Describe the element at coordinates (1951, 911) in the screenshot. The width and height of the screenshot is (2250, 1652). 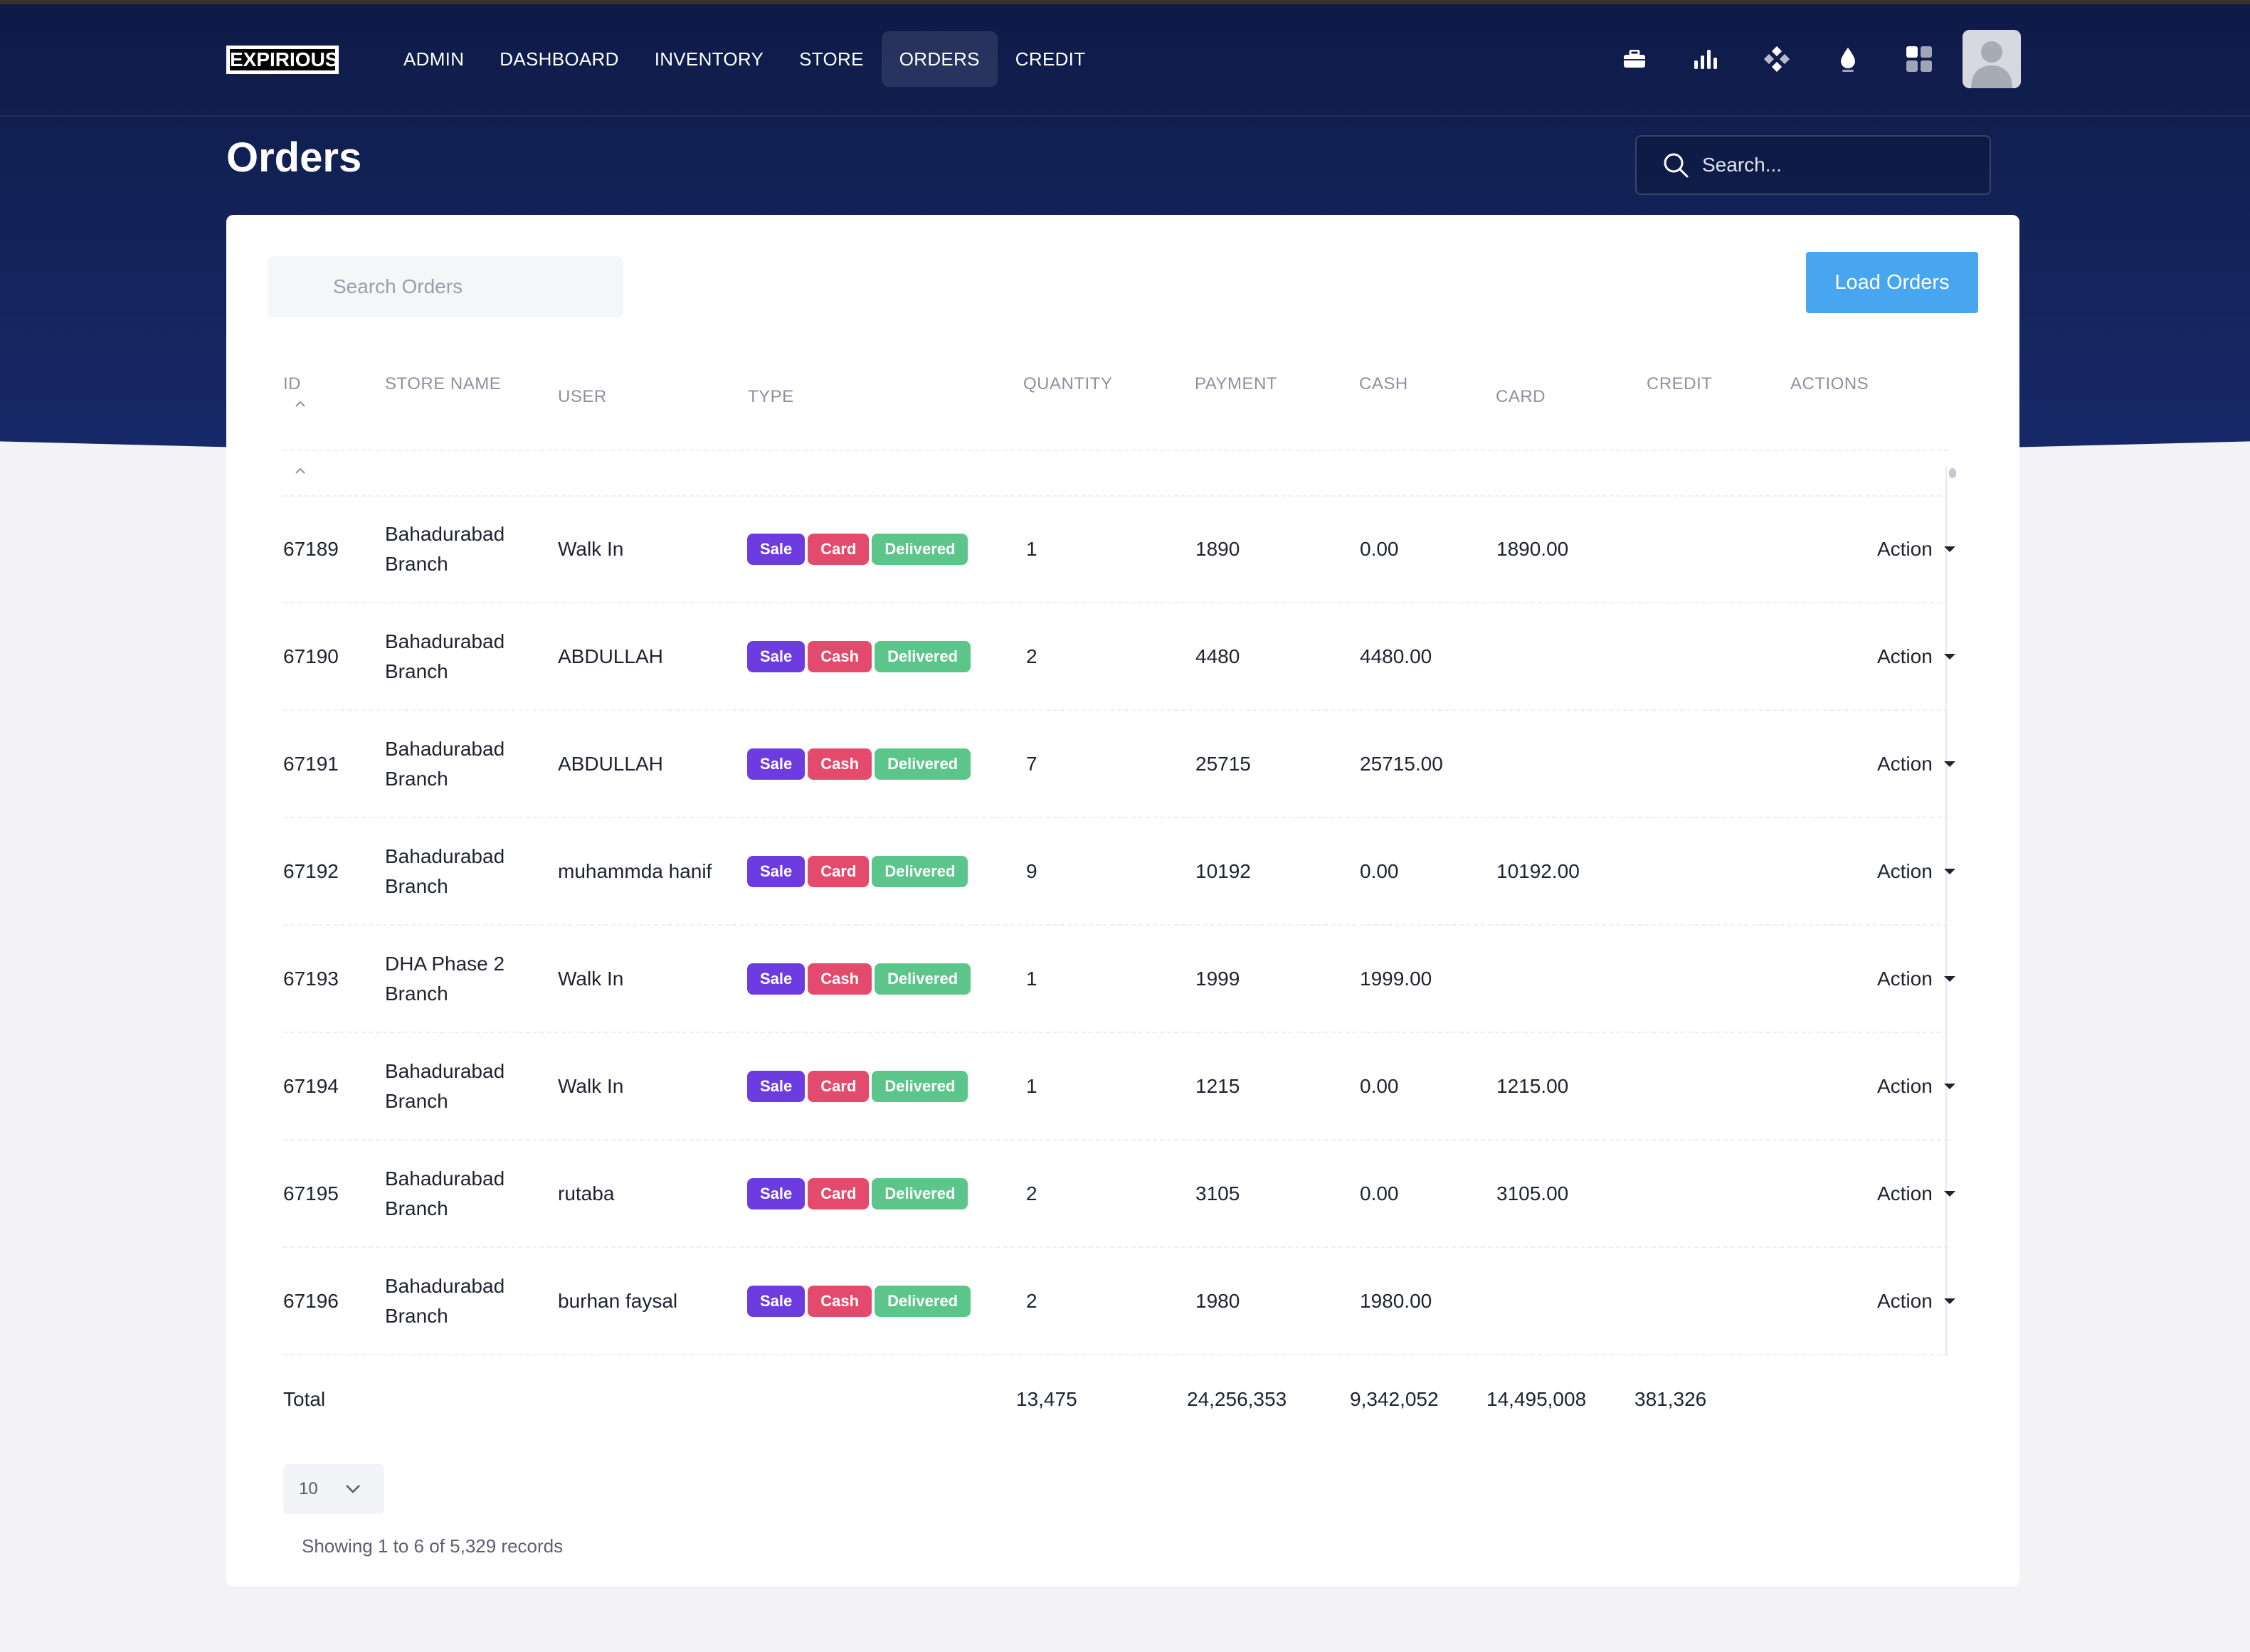
I see `table-scrollbar` at that location.